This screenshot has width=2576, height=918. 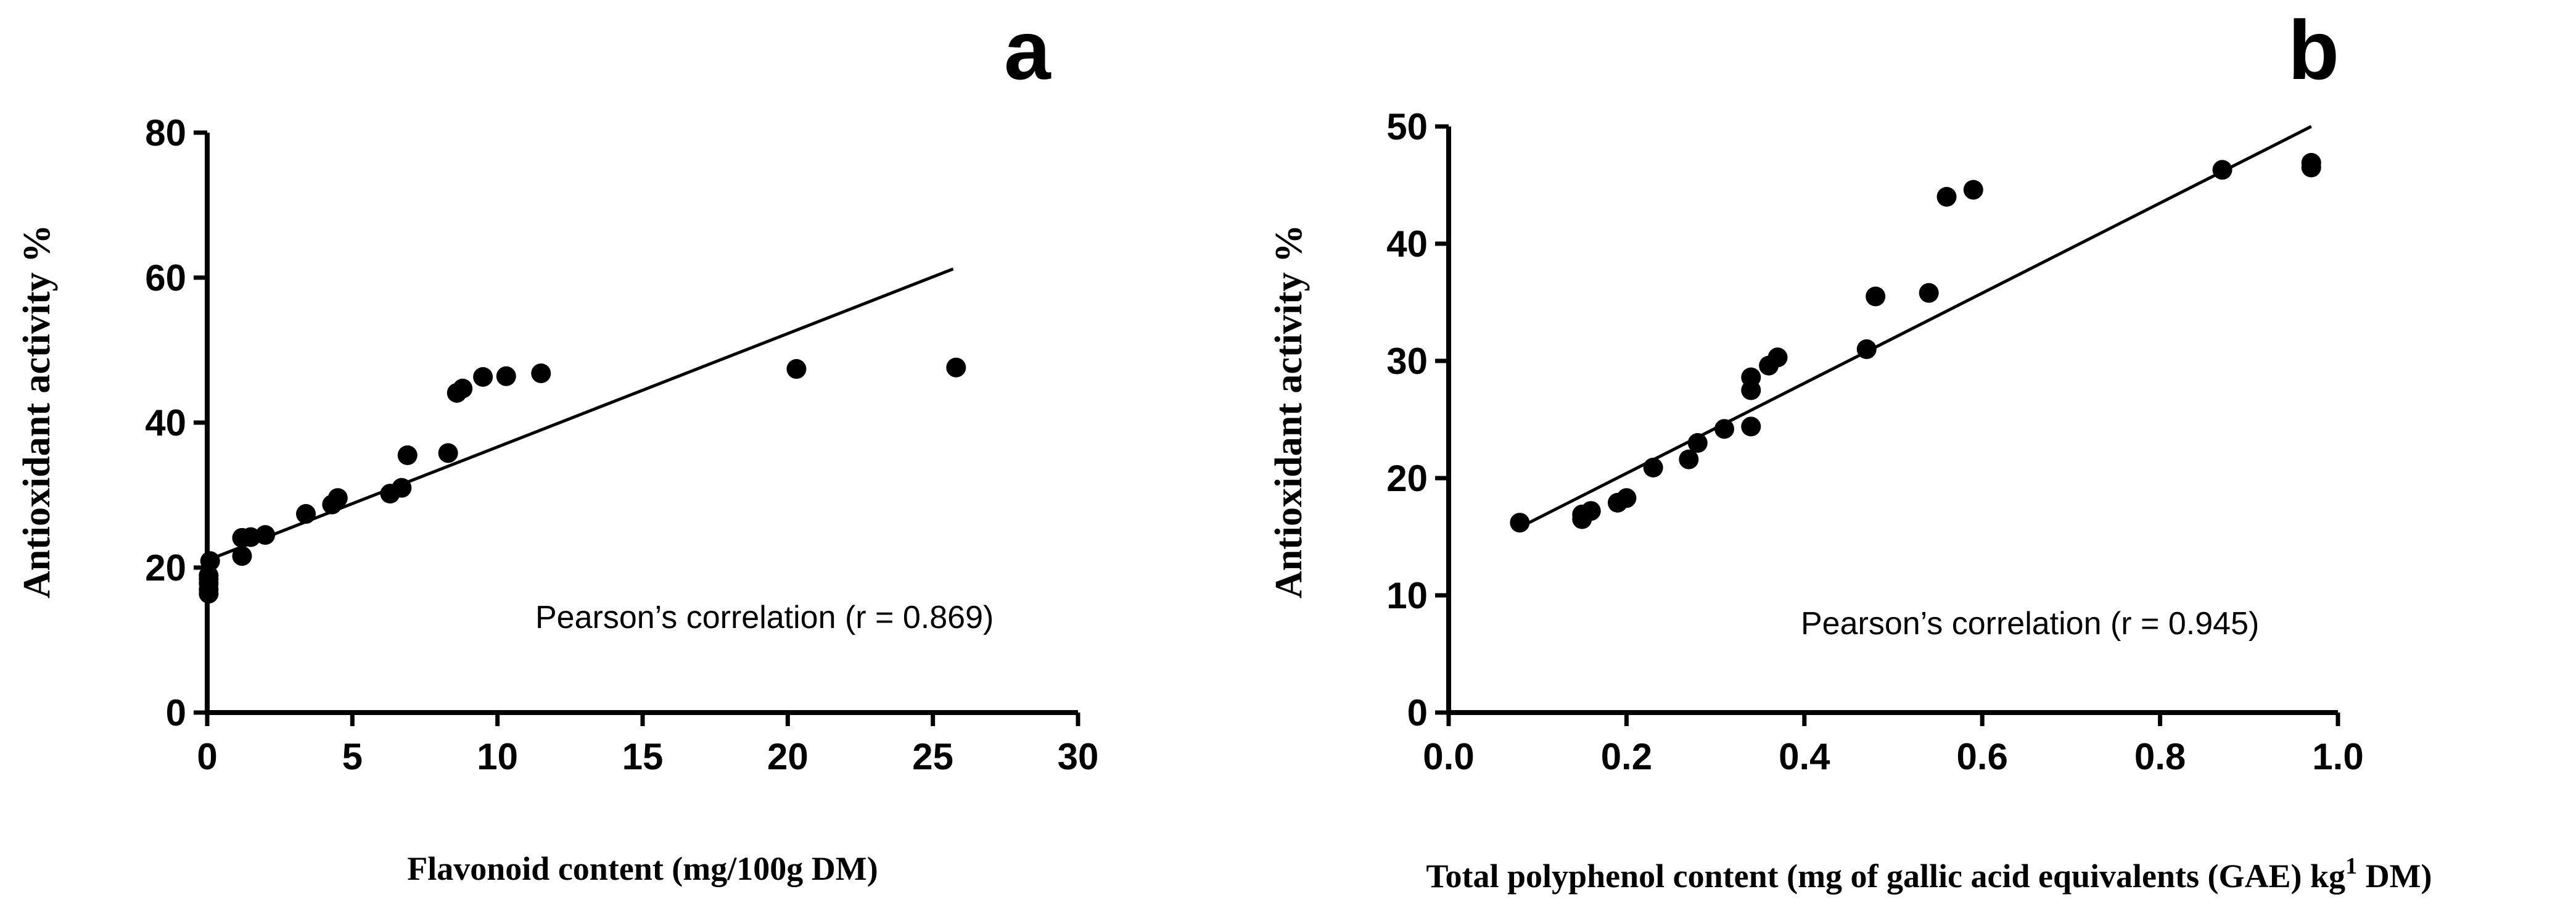 I want to click on x-tick-label: 15, so click(x=643, y=756).